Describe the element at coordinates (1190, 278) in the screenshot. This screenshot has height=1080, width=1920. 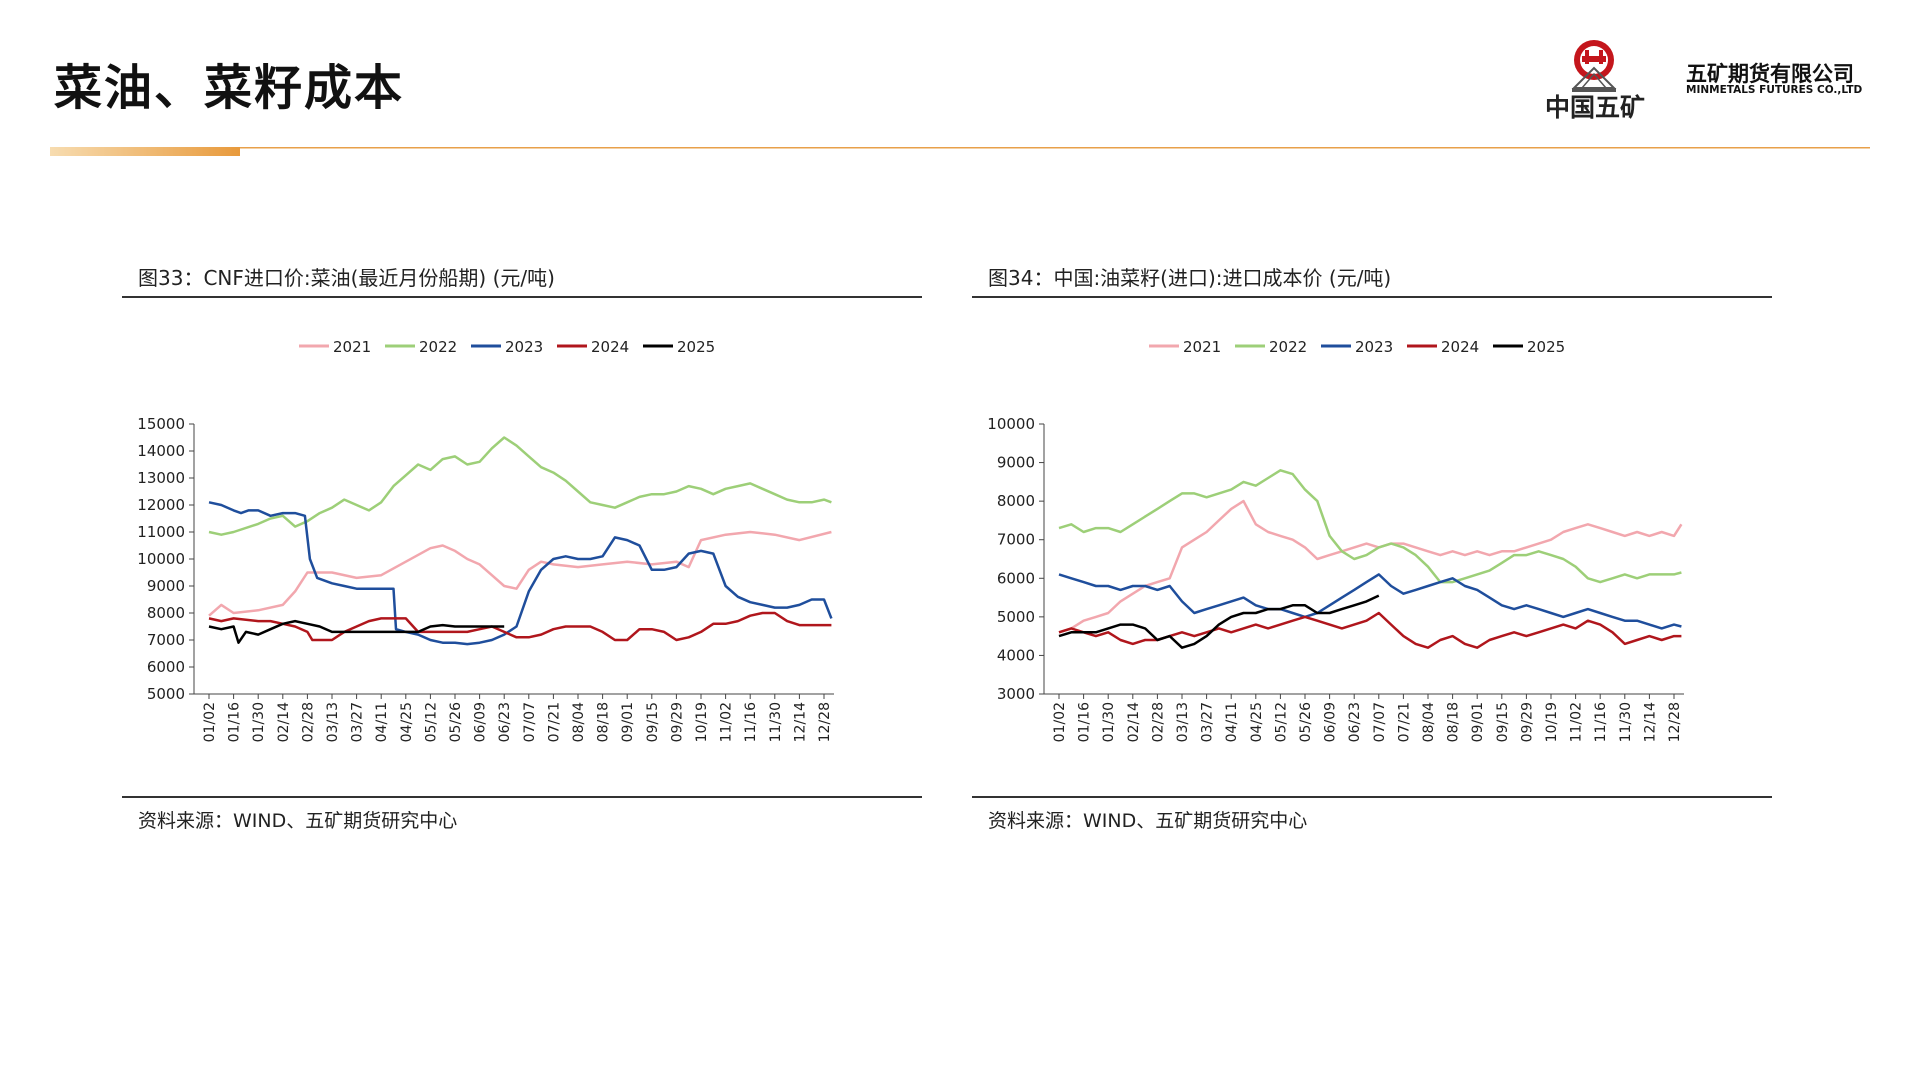
I see `chart-title: 图34：中国:油菜籽(进口):进口成本价 (元/吨)` at that location.